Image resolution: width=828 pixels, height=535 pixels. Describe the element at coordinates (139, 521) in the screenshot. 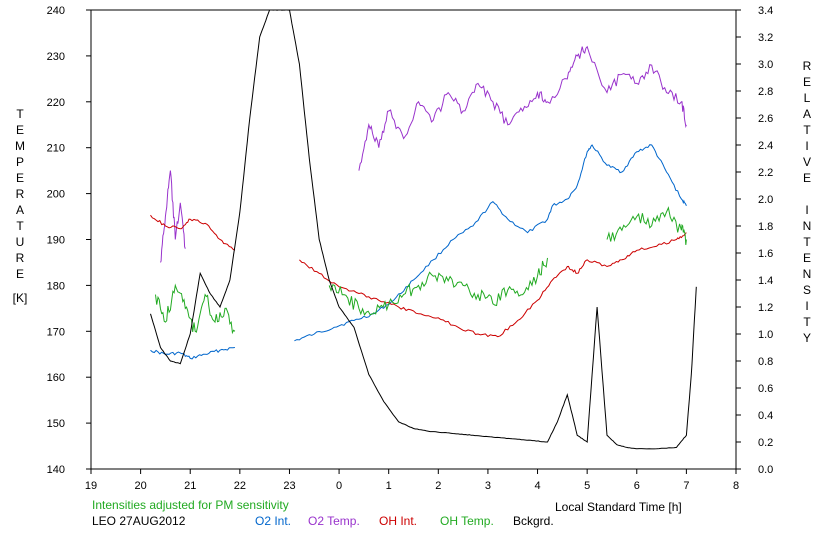

I see `station-label: LEO 27AUG2012` at that location.